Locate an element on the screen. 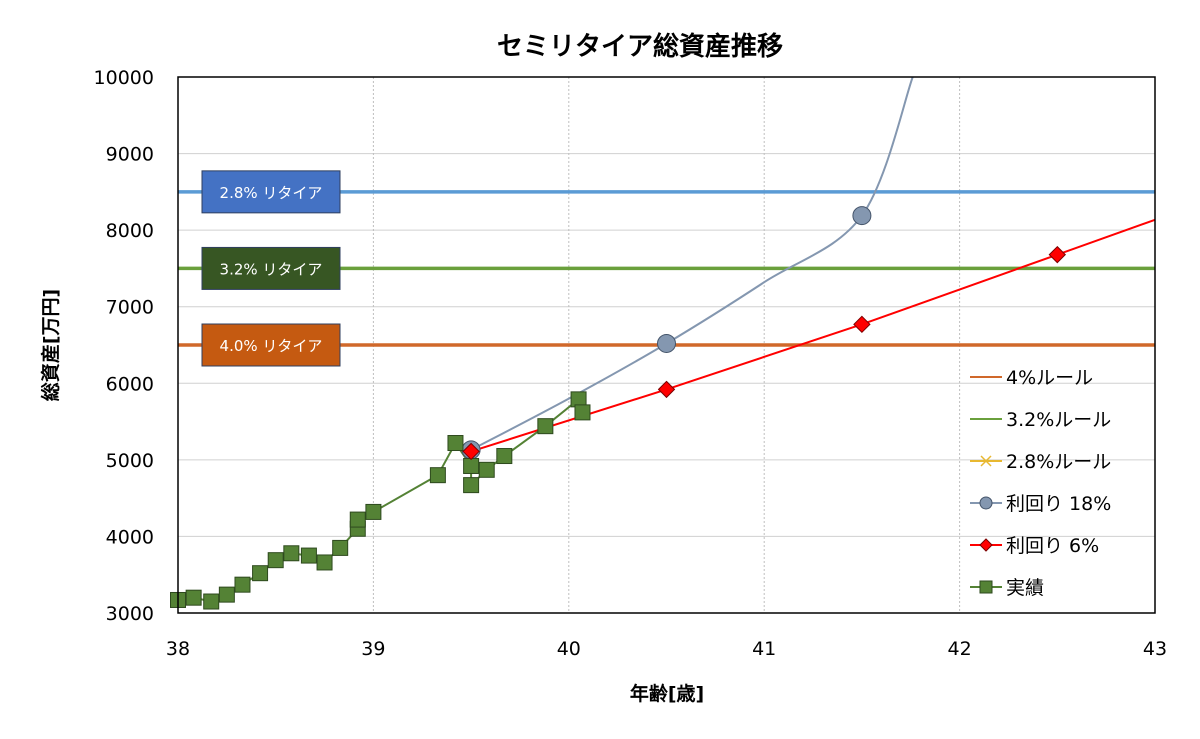 The image size is (1200, 739). reference-label: 3.2% リタイア is located at coordinates (271, 269).